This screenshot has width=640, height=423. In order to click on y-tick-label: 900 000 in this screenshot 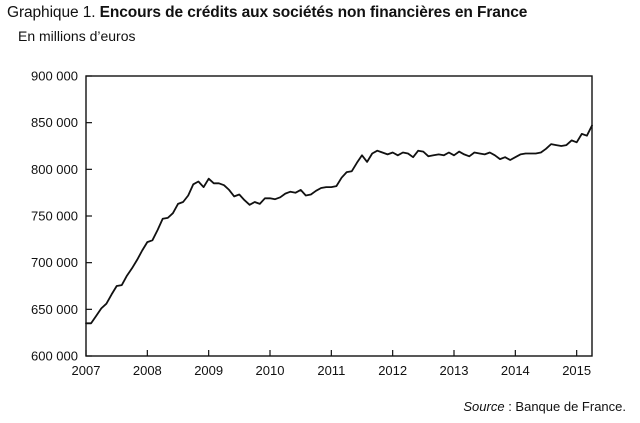, I will do `click(54, 76)`.